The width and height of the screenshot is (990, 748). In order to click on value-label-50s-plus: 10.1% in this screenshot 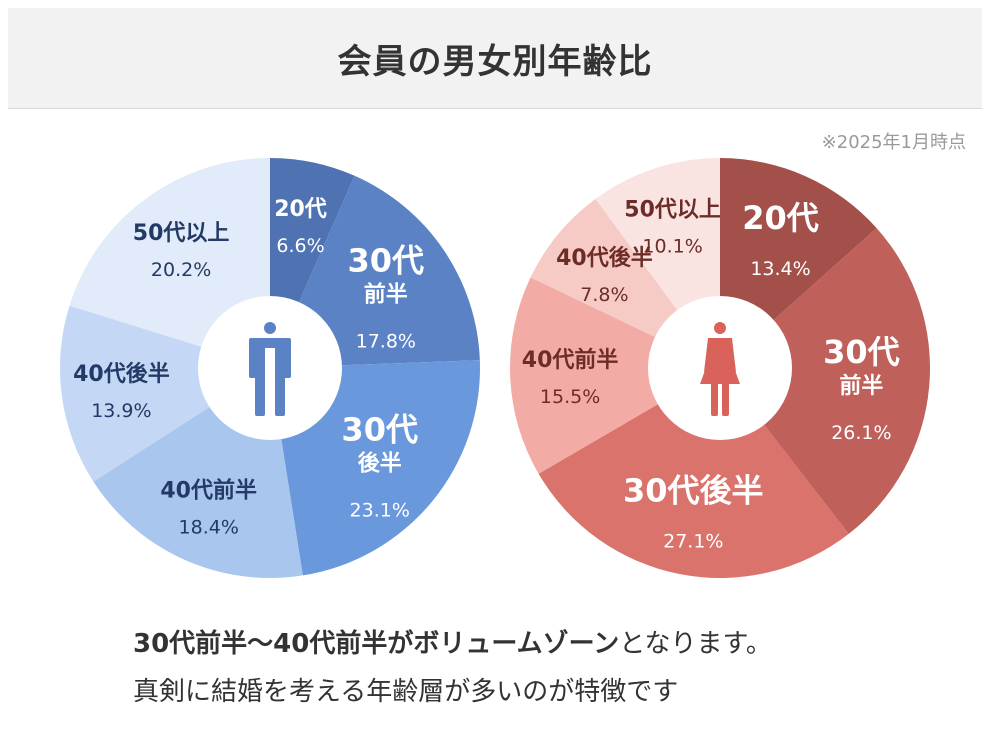, I will do `click(672, 246)`.